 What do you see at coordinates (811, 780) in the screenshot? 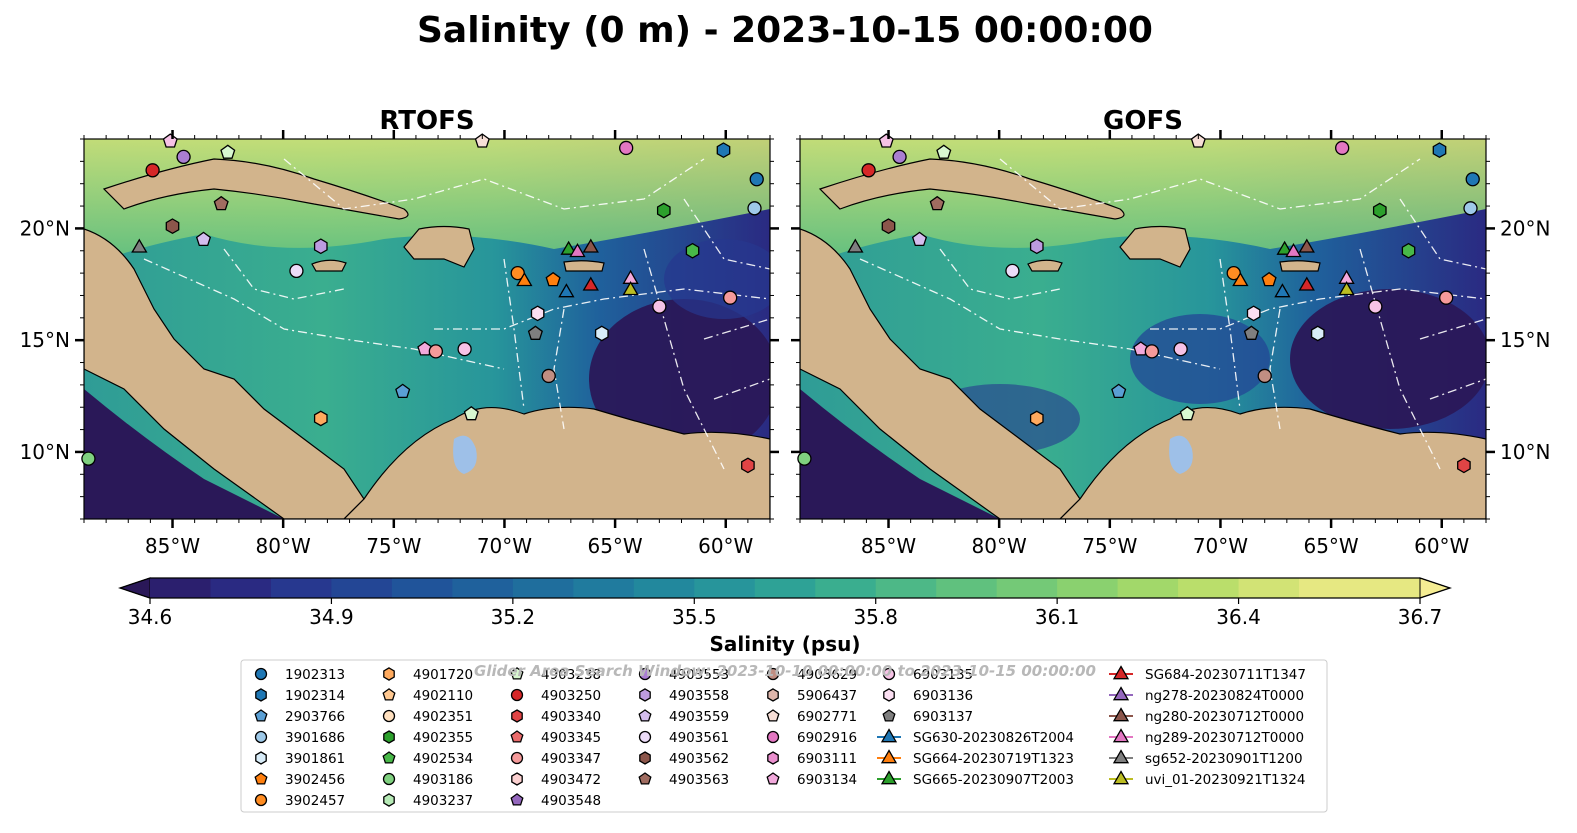
I see `legend-item-6903134: 6903134` at bounding box center [811, 780].